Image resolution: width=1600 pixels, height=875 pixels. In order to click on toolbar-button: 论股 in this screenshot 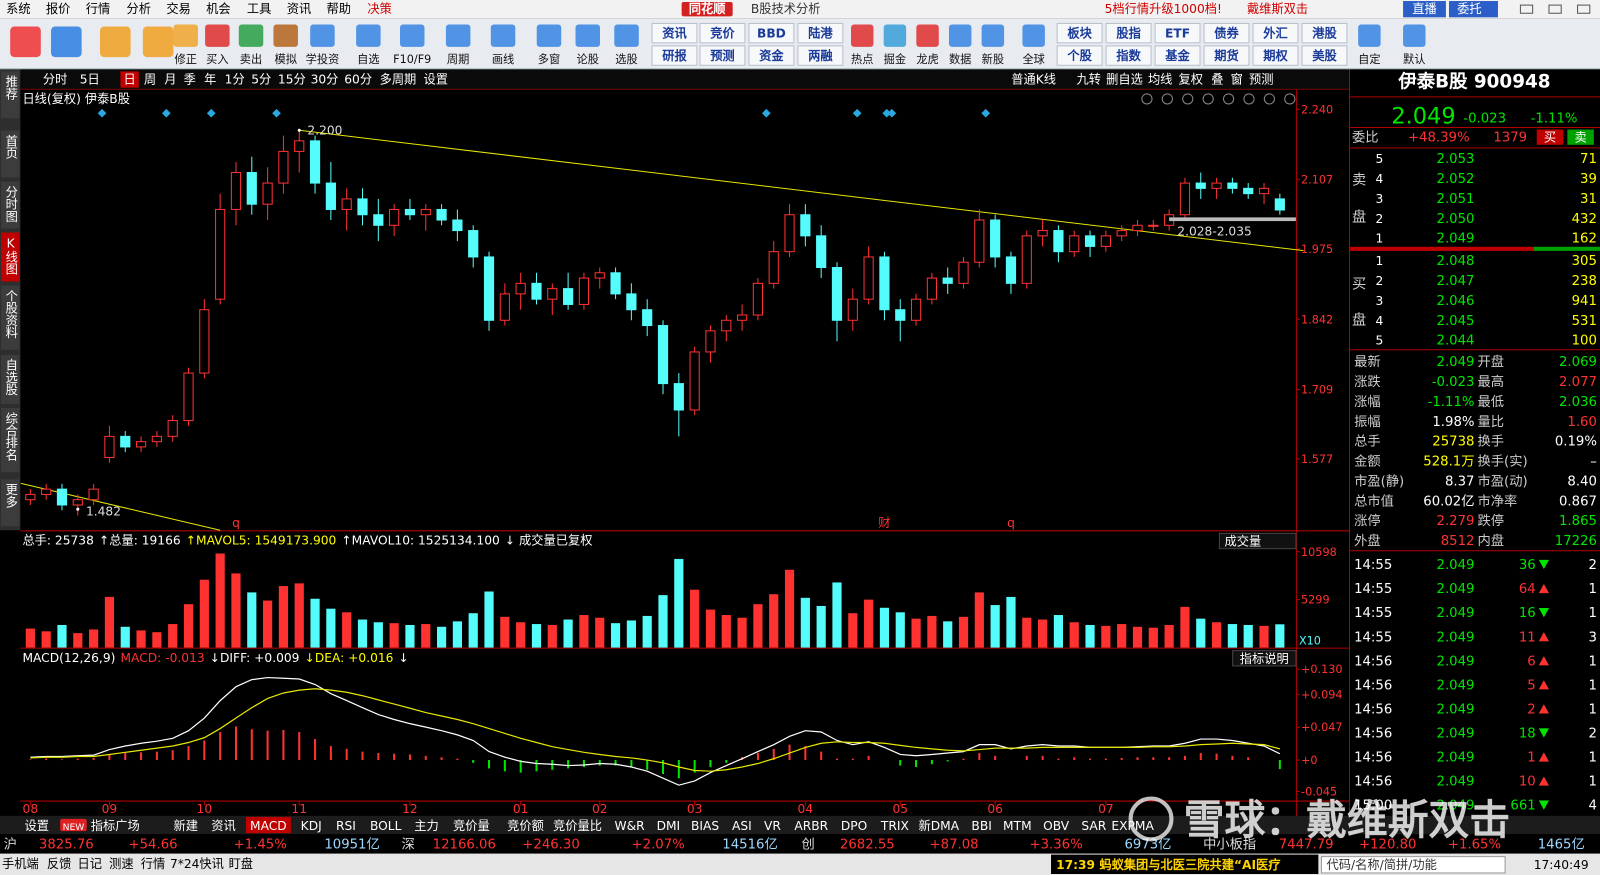, I will do `click(588, 59)`.